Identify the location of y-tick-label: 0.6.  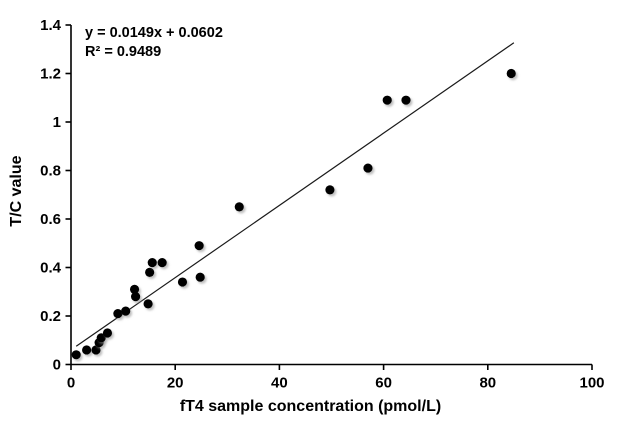
(50, 219).